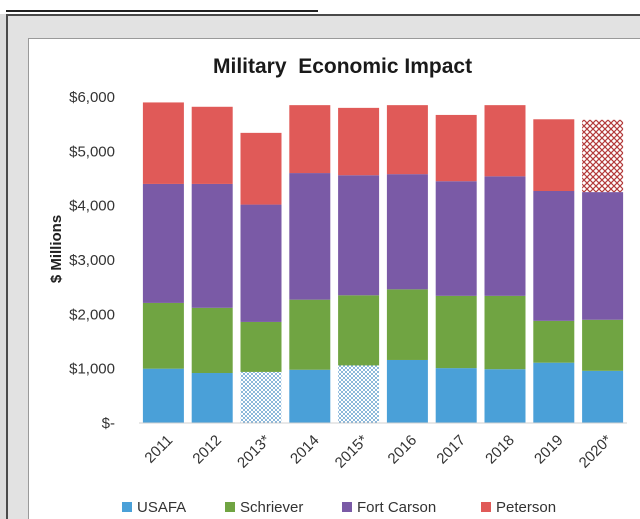 The width and height of the screenshot is (640, 519). I want to click on x-tick-label: 2012, so click(207, 450).